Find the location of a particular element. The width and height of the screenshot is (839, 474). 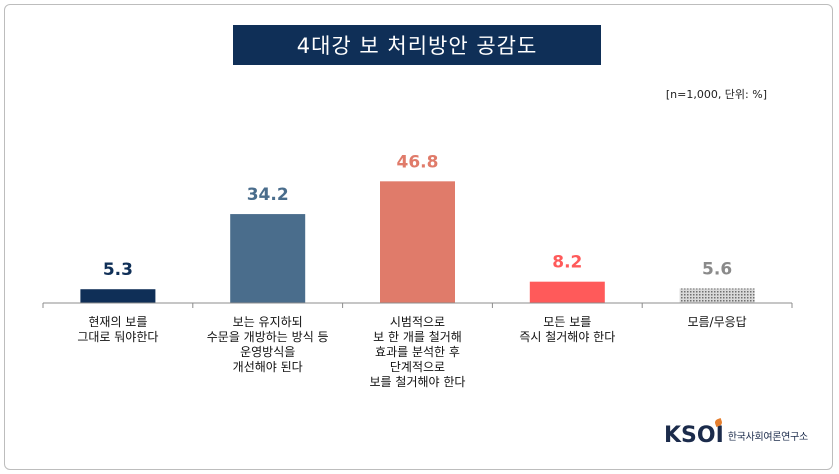

chart-title: 4대강 보 처리방안 공감도 is located at coordinates (417, 45).